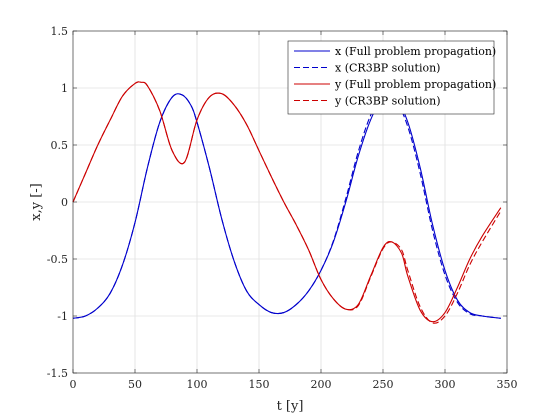 The height and width of the screenshot is (420, 560). Describe the element at coordinates (383, 384) in the screenshot. I see `x-tick-label: 250` at that location.